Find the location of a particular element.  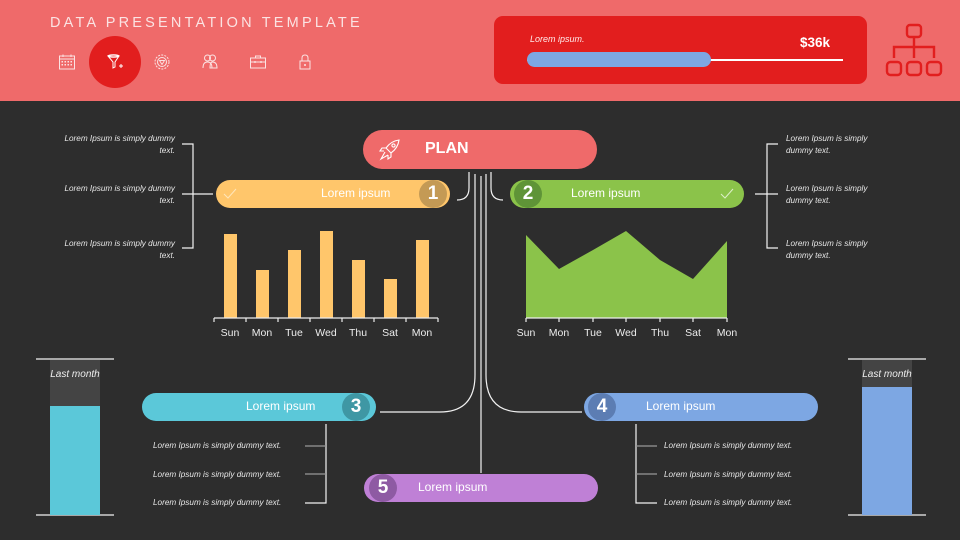

users-icon is located at coordinates (210, 62).